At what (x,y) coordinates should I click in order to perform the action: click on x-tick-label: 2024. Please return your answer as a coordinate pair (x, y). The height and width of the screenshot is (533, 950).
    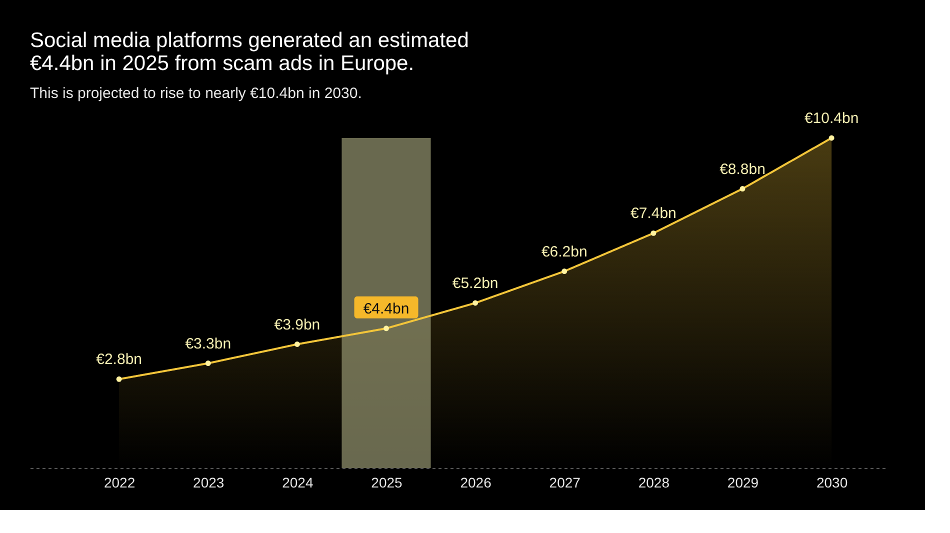
    Looking at the image, I should click on (298, 482).